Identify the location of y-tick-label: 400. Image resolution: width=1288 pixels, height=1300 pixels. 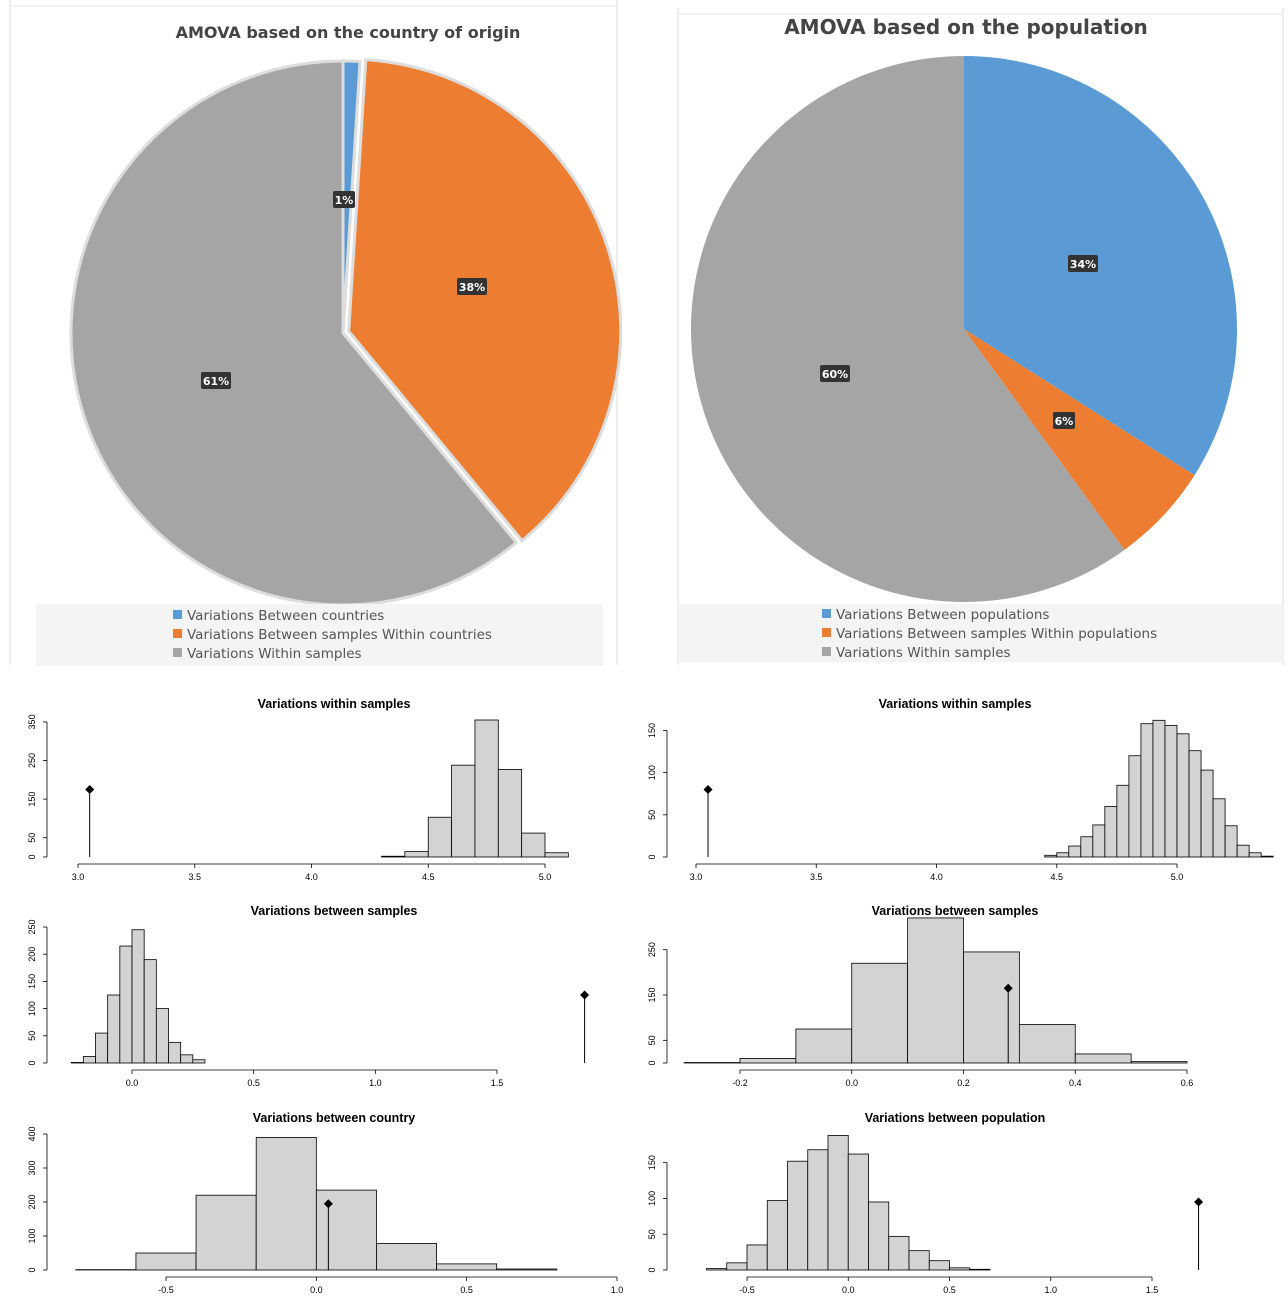
(32, 1133).